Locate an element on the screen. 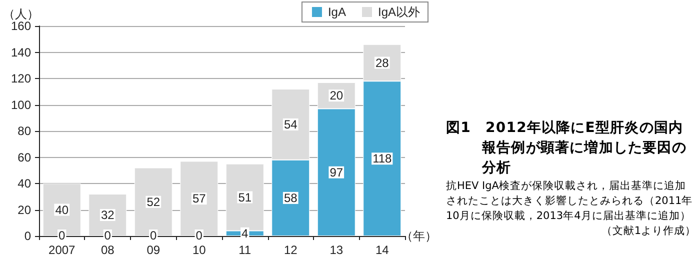 The image size is (699, 266). x-tick-label: 08 is located at coordinates (107, 250).